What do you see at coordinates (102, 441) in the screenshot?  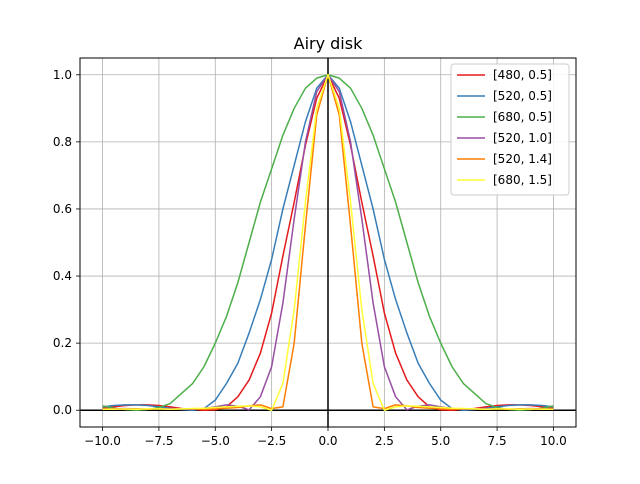 I see `x-tick-label-0: −10.0` at bounding box center [102, 441].